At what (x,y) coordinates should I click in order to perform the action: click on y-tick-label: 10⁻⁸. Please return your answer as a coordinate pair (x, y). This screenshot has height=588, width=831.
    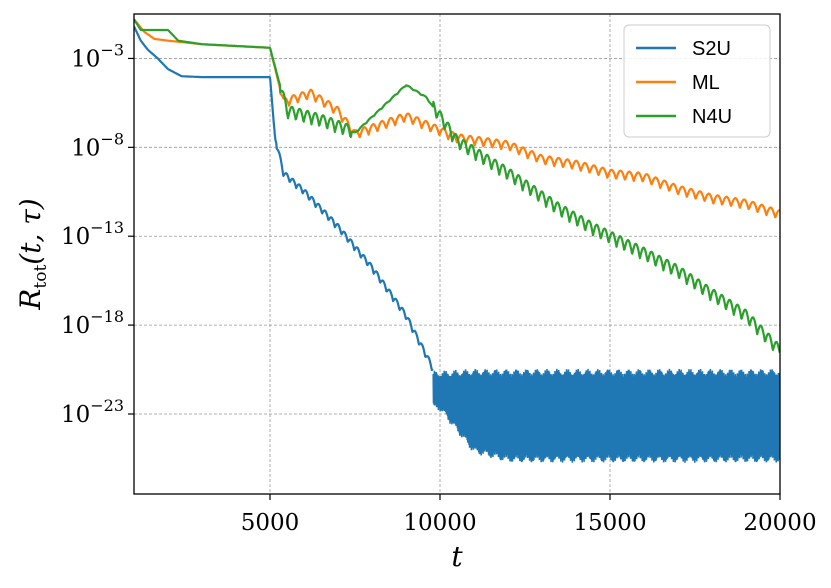
    Looking at the image, I should click on (97, 145).